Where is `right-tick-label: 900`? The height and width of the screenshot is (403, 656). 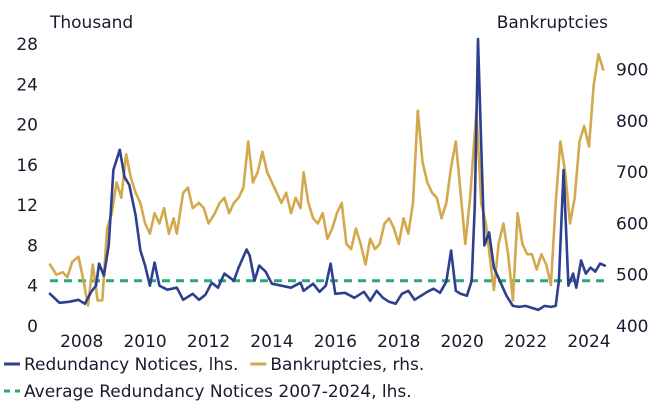
right-tick-label: 900 is located at coordinates (632, 71).